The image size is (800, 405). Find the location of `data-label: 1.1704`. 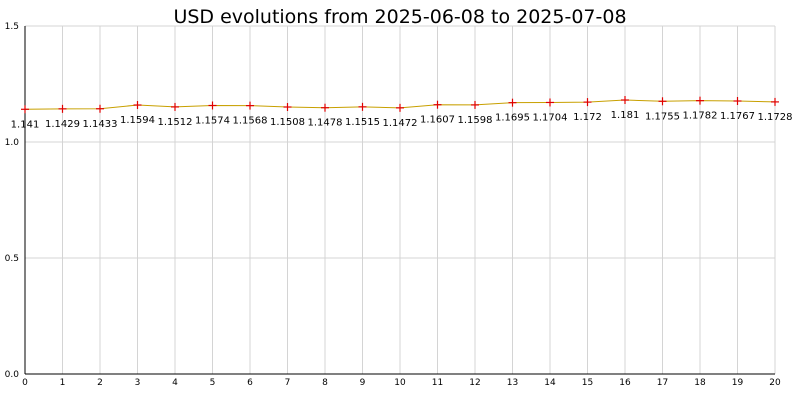

data-label: 1.1704 is located at coordinates (550, 117).